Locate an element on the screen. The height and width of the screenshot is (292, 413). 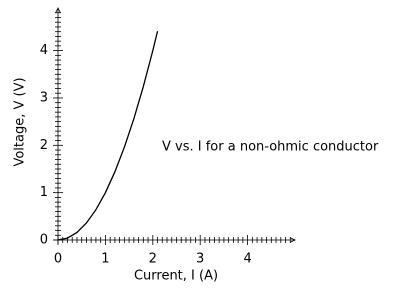
x-tick-label: 4 is located at coordinates (247, 259).